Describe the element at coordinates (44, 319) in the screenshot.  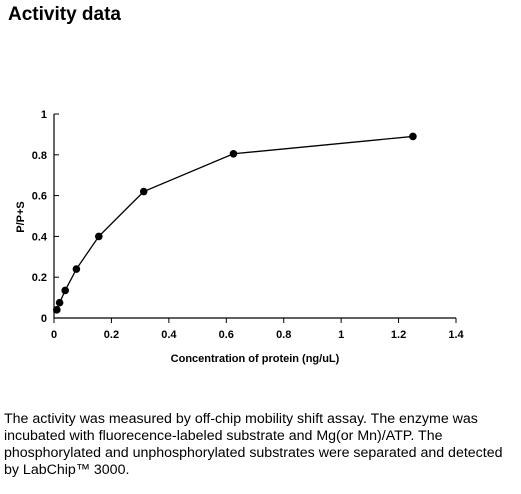
I see `y-tick-label: 0` at that location.